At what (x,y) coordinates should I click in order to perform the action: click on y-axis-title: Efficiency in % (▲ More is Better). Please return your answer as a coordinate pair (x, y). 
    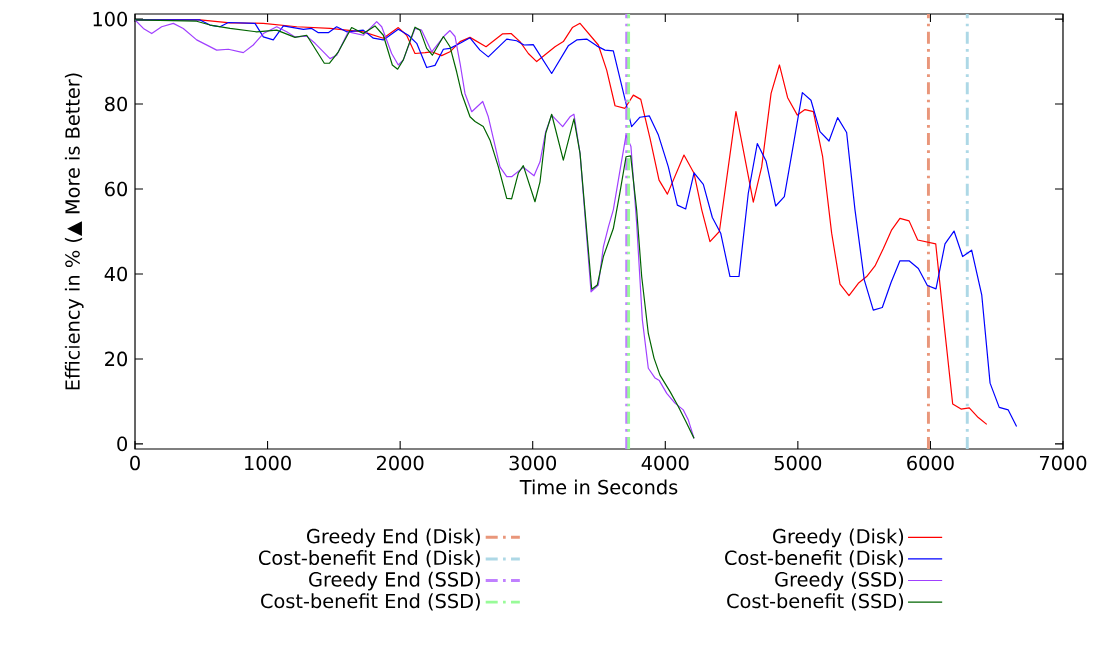
    Looking at the image, I should click on (74, 231).